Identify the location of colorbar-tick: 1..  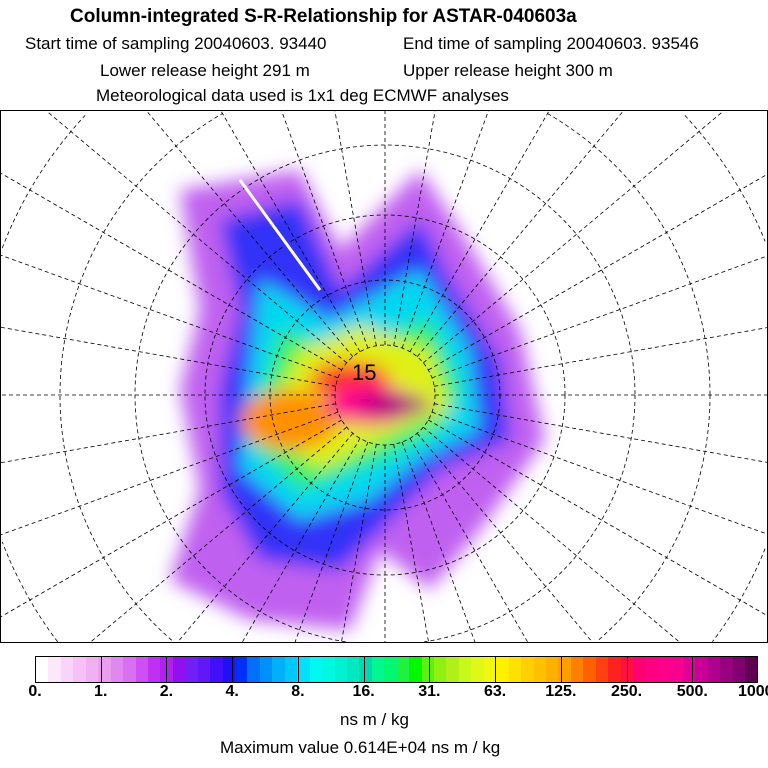
(101, 691).